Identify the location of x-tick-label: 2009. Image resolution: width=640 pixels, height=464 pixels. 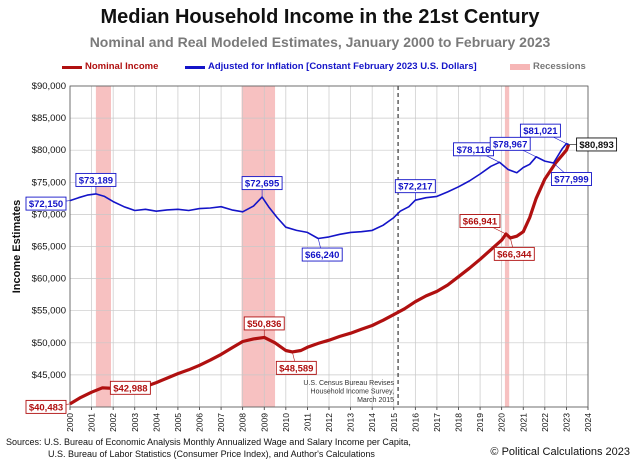
(264, 422).